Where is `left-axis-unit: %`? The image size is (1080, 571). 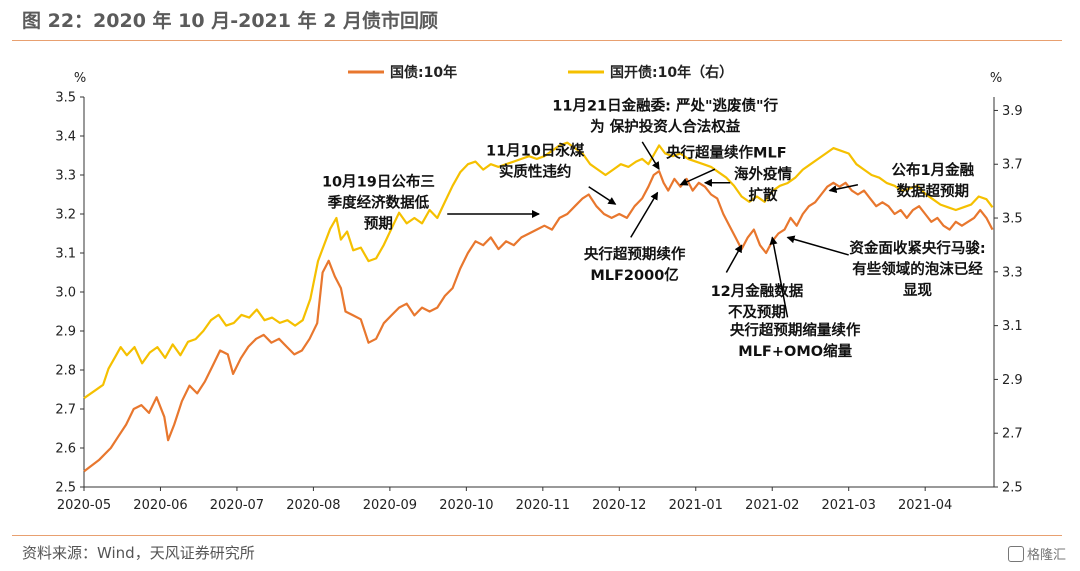
left-axis-unit: % is located at coordinates (80, 78).